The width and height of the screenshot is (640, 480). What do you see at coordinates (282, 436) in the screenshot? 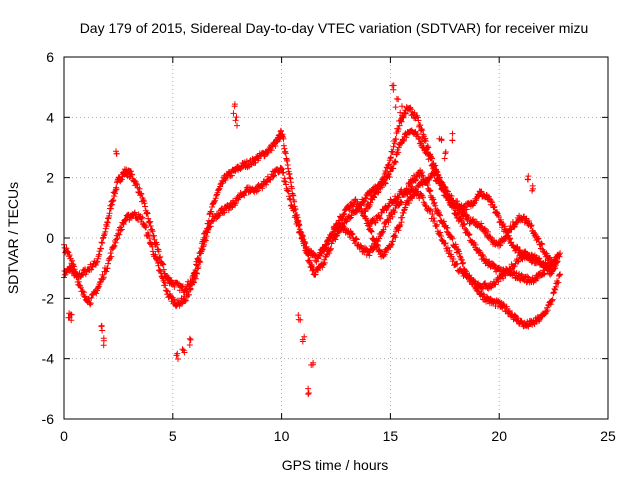
I see `x-tick-label: 10` at bounding box center [282, 436].